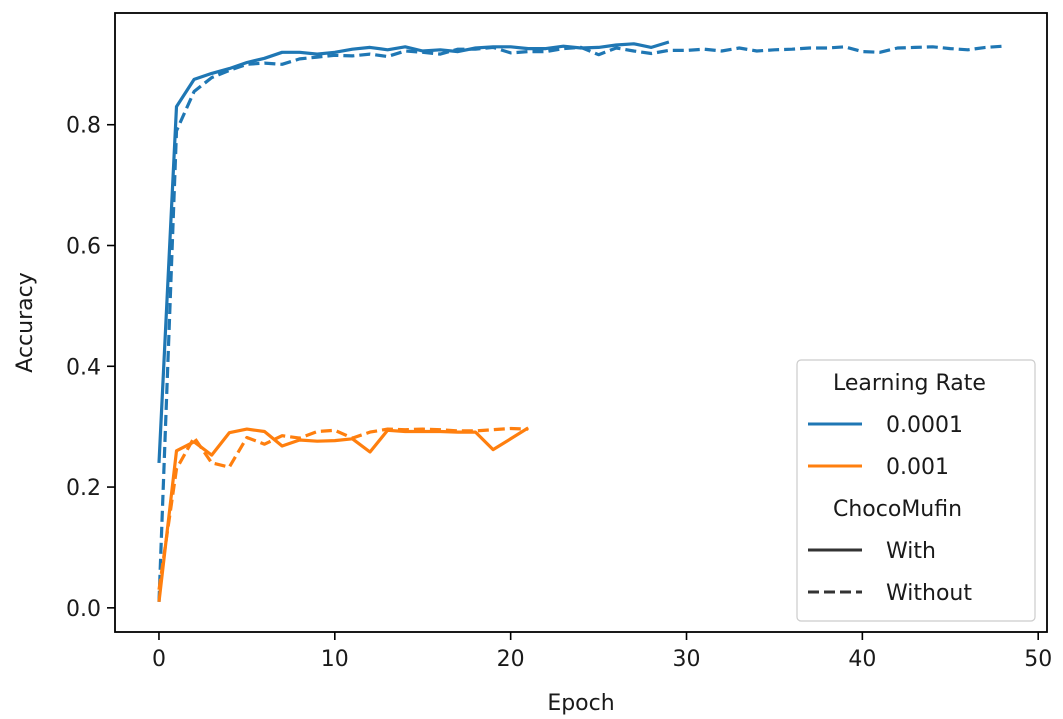 The width and height of the screenshot is (1063, 719). I want to click on legend-label-lr-0.001: 0.001, so click(917, 467).